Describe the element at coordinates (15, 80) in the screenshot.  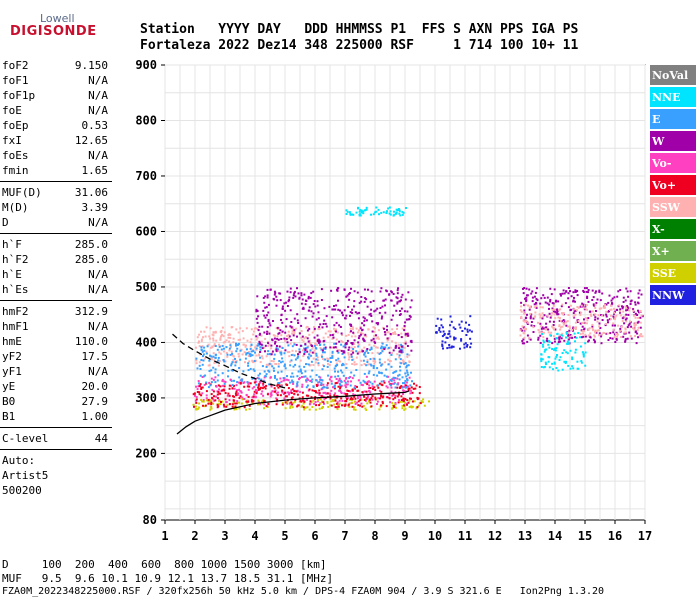
I see `param-name: foF1` at that location.